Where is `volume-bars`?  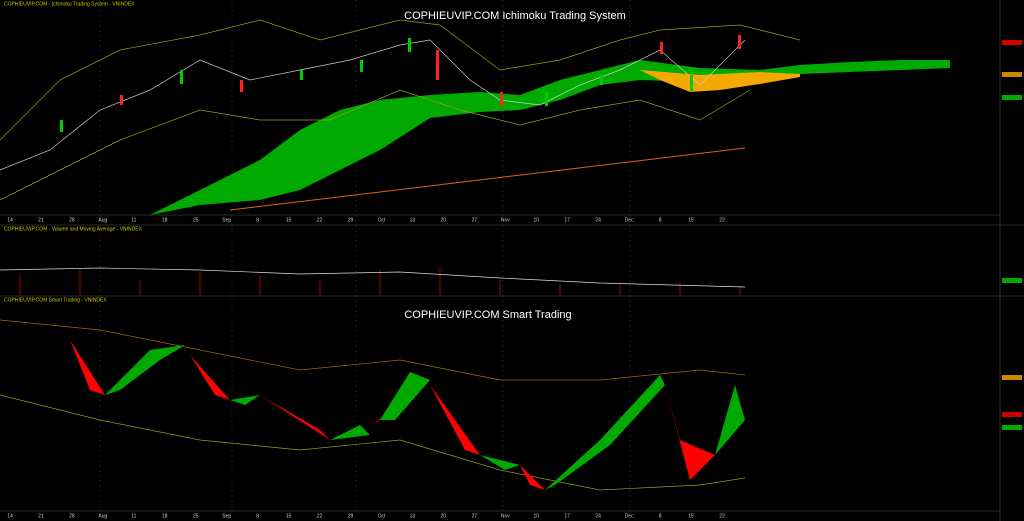 volume-bars is located at coordinates (380, 280).